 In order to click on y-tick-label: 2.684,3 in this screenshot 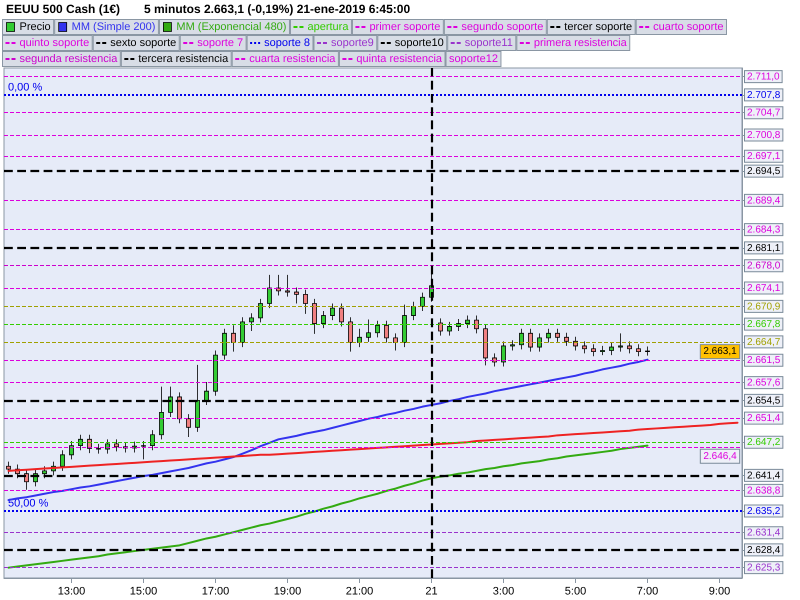, I will do `click(764, 230)`.